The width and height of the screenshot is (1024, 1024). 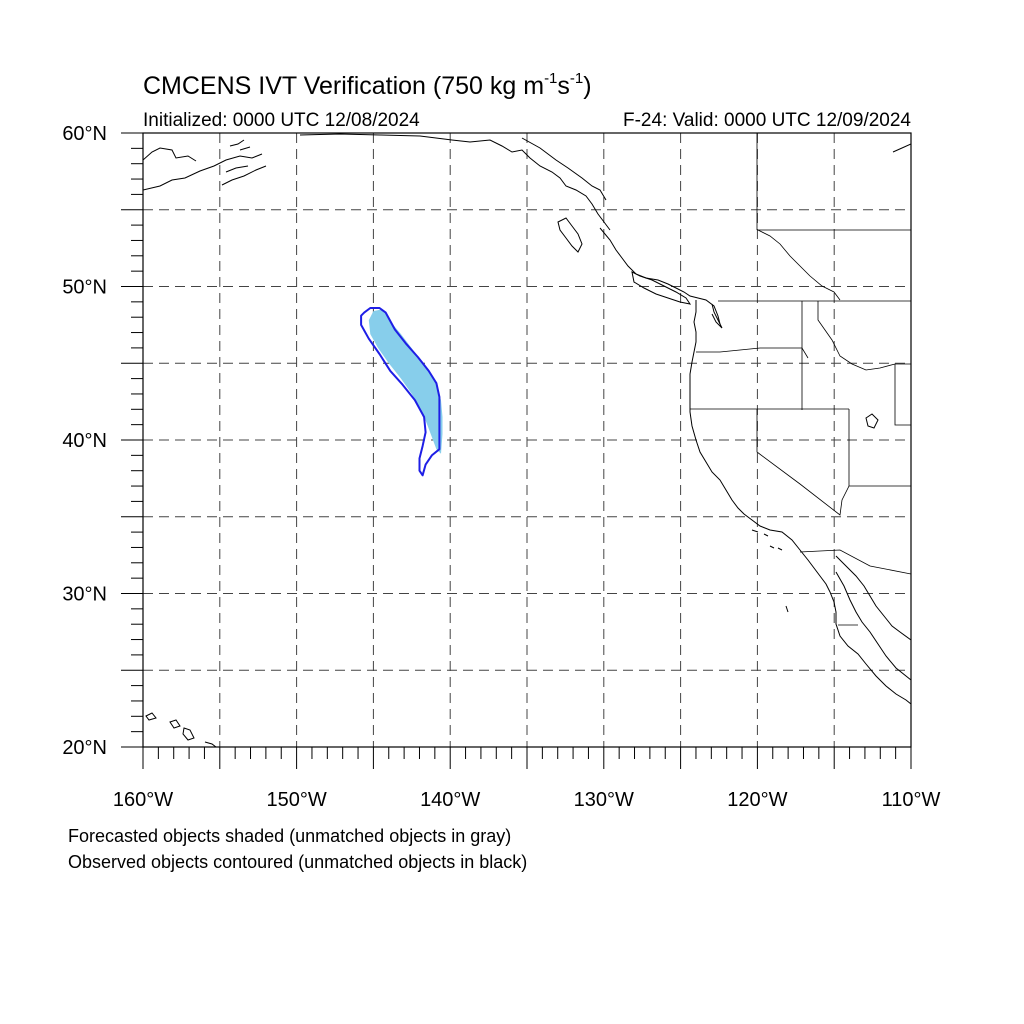 I want to click on lon-label: 140°W, so click(x=450, y=800).